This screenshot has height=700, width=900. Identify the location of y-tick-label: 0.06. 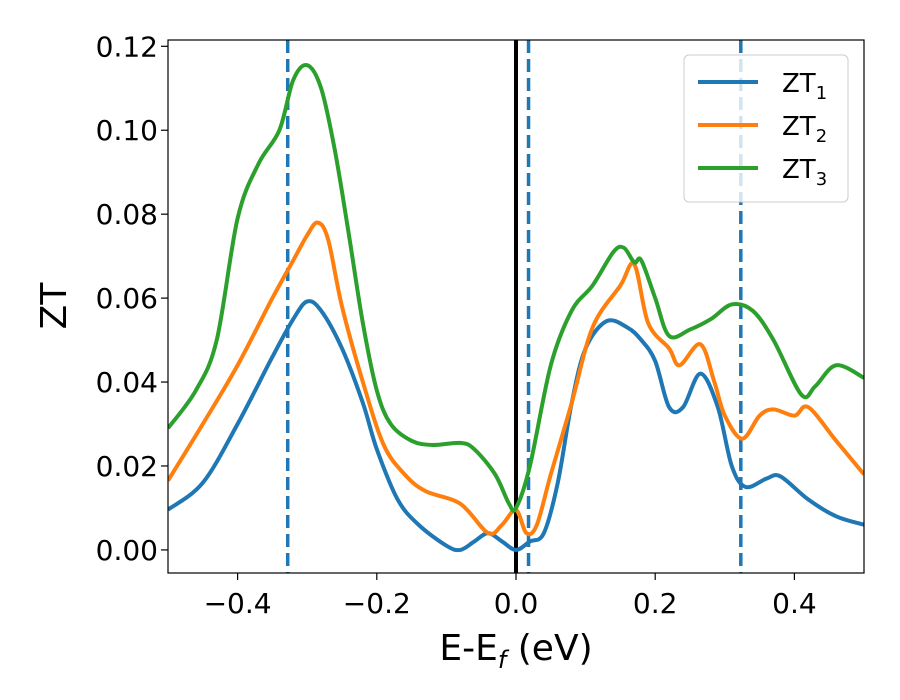
(127, 298).